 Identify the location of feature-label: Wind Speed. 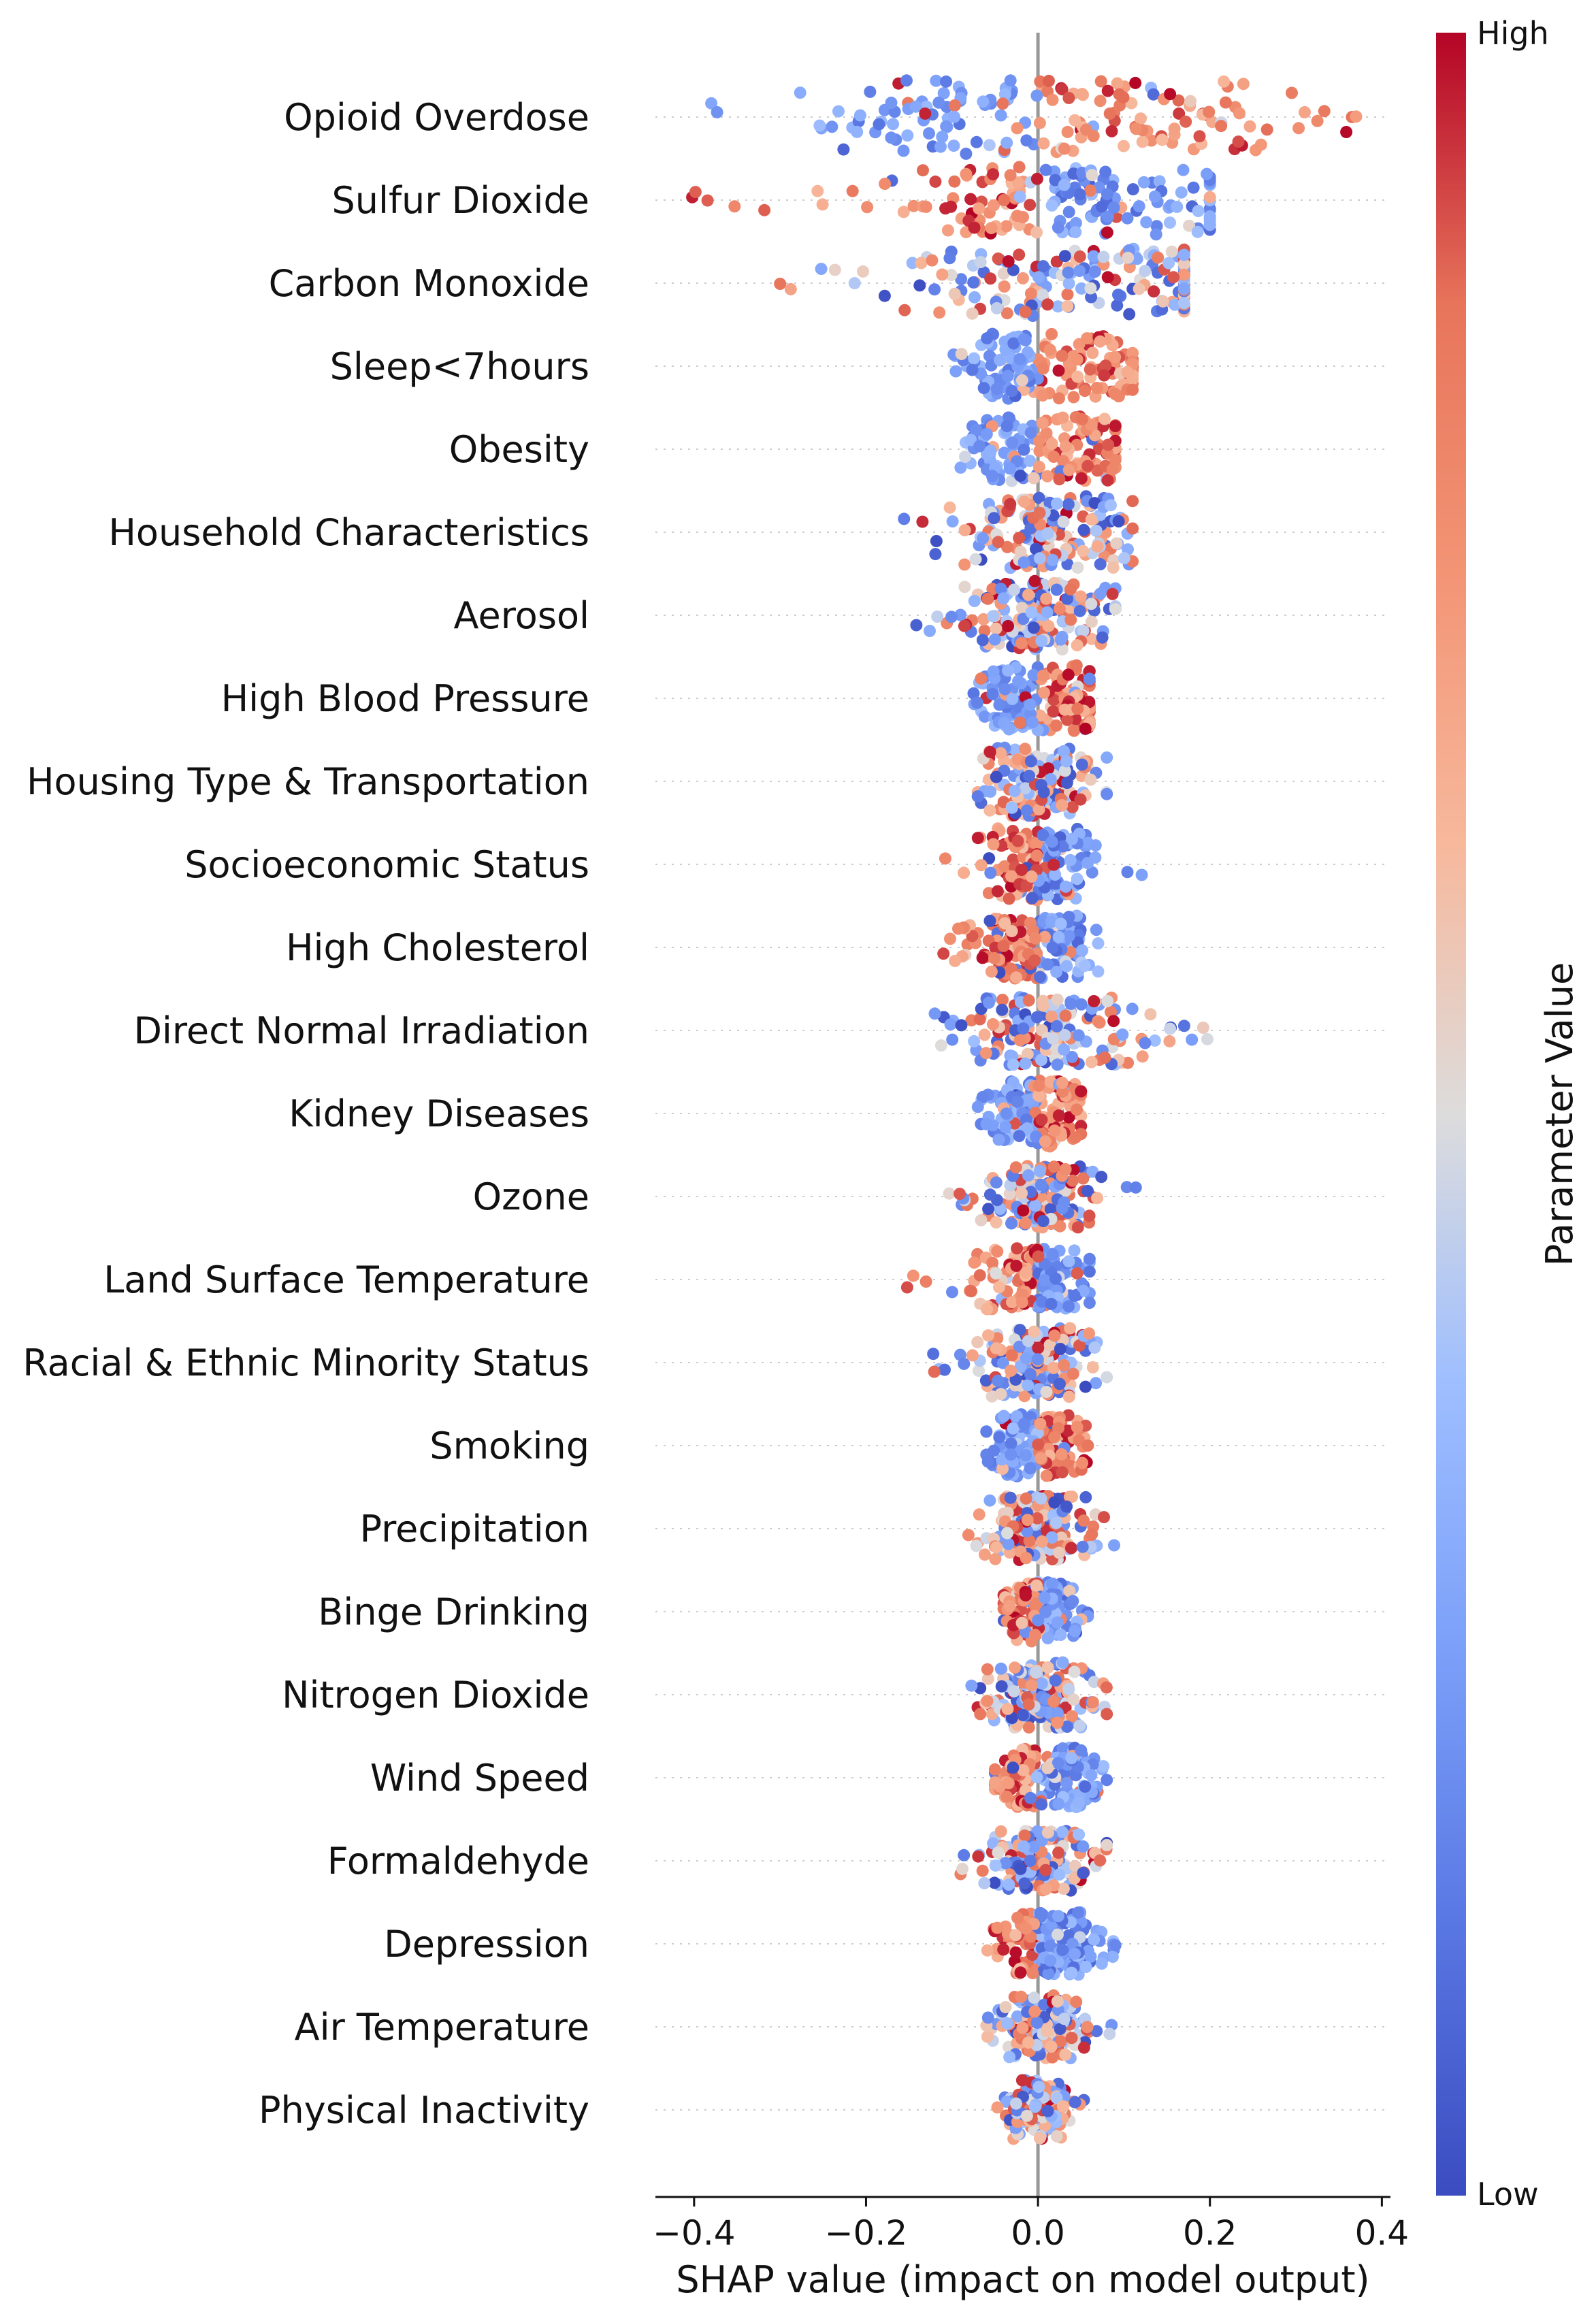
(480, 1778).